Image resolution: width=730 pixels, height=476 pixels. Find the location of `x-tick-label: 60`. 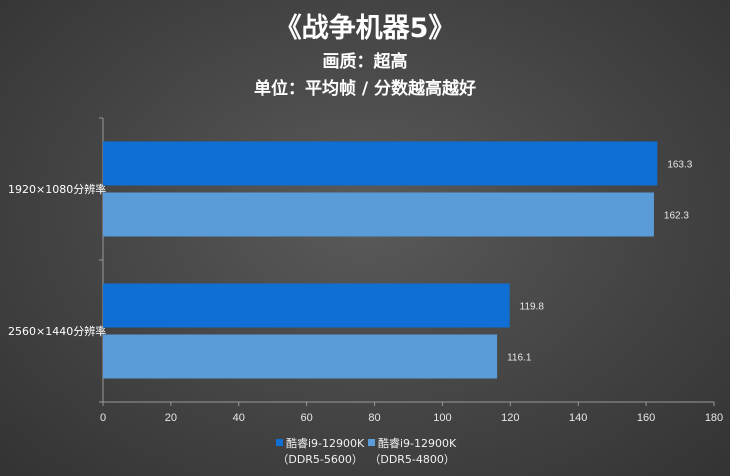

x-tick-label: 60 is located at coordinates (307, 418).